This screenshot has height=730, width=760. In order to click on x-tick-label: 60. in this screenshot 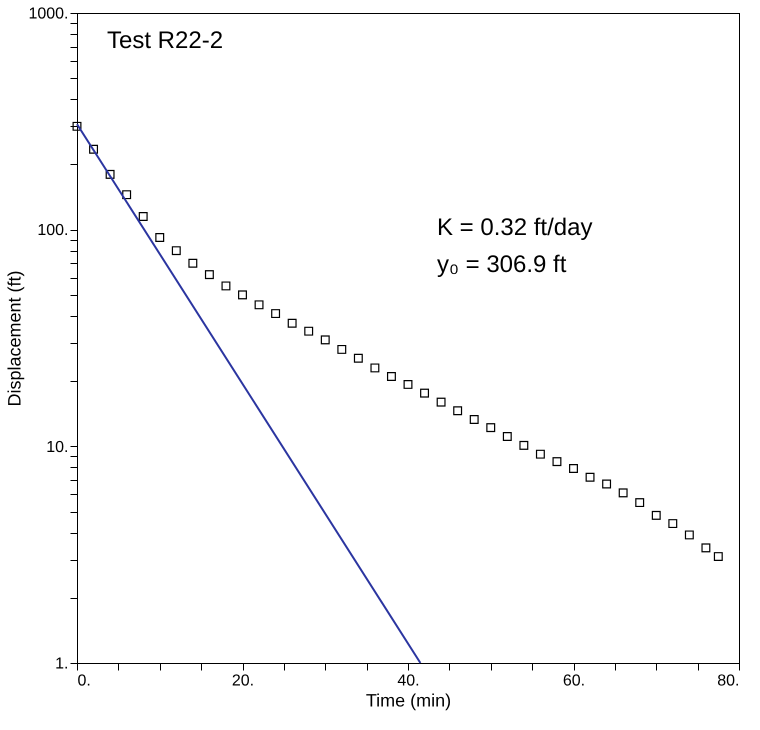, I will do `click(574, 681)`.